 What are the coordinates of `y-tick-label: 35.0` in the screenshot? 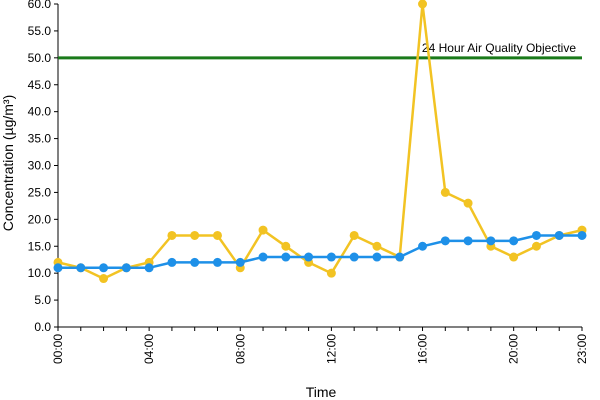 It's located at (40, 139).